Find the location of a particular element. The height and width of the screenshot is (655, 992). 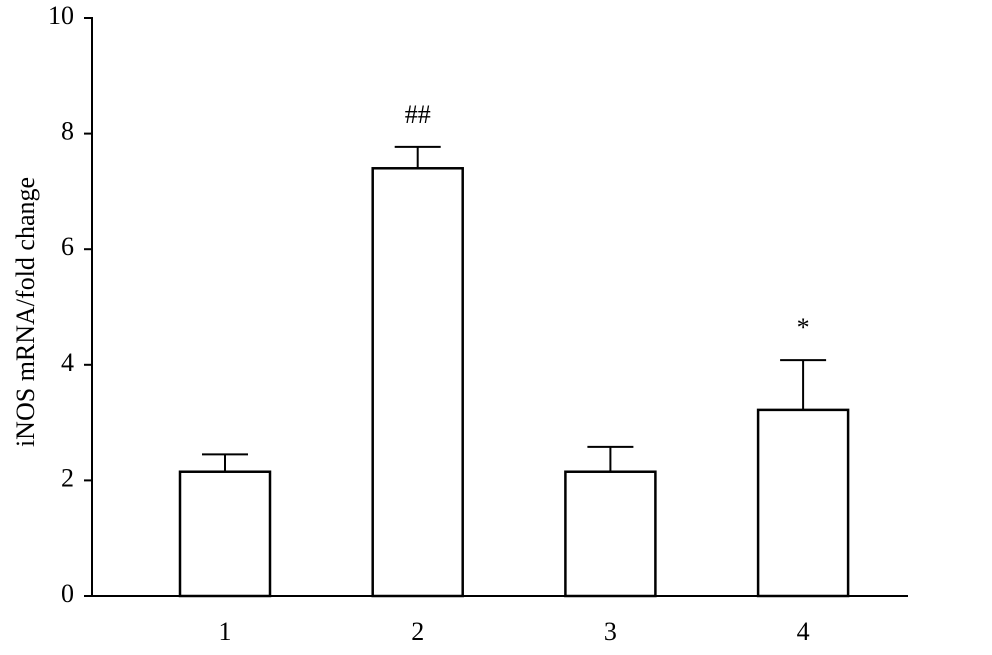

x-tick-label: 3 is located at coordinates (610, 631).